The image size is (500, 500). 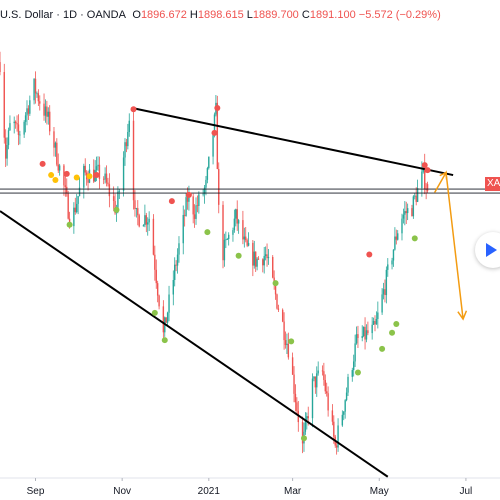 What do you see at coordinates (292, 142) in the screenshot?
I see `trendline` at bounding box center [292, 142].